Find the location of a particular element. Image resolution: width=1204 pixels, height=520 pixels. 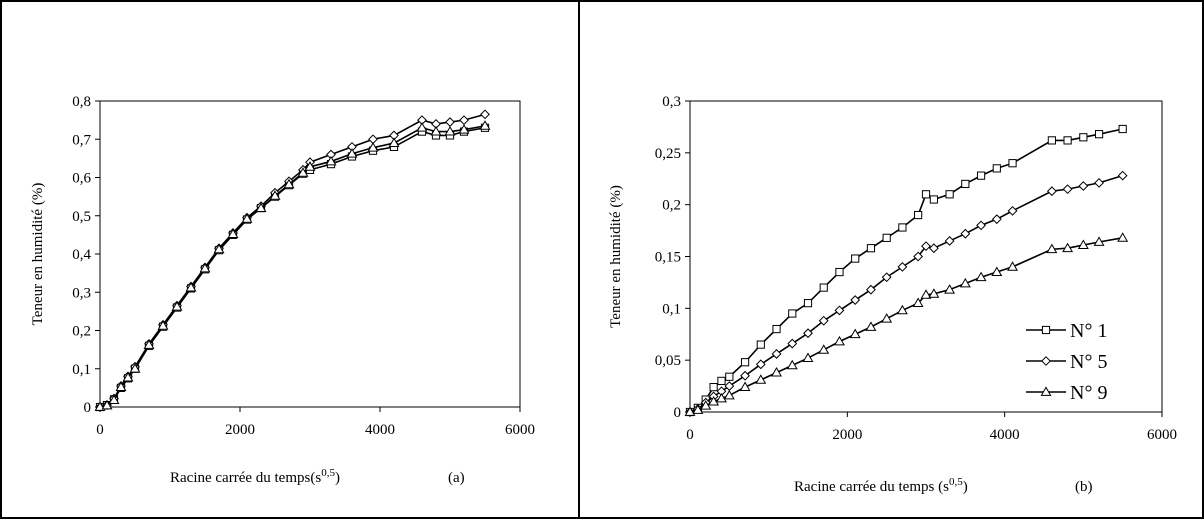

y-axis-title: Teneur en humidité (%) is located at coordinates (616, 256).